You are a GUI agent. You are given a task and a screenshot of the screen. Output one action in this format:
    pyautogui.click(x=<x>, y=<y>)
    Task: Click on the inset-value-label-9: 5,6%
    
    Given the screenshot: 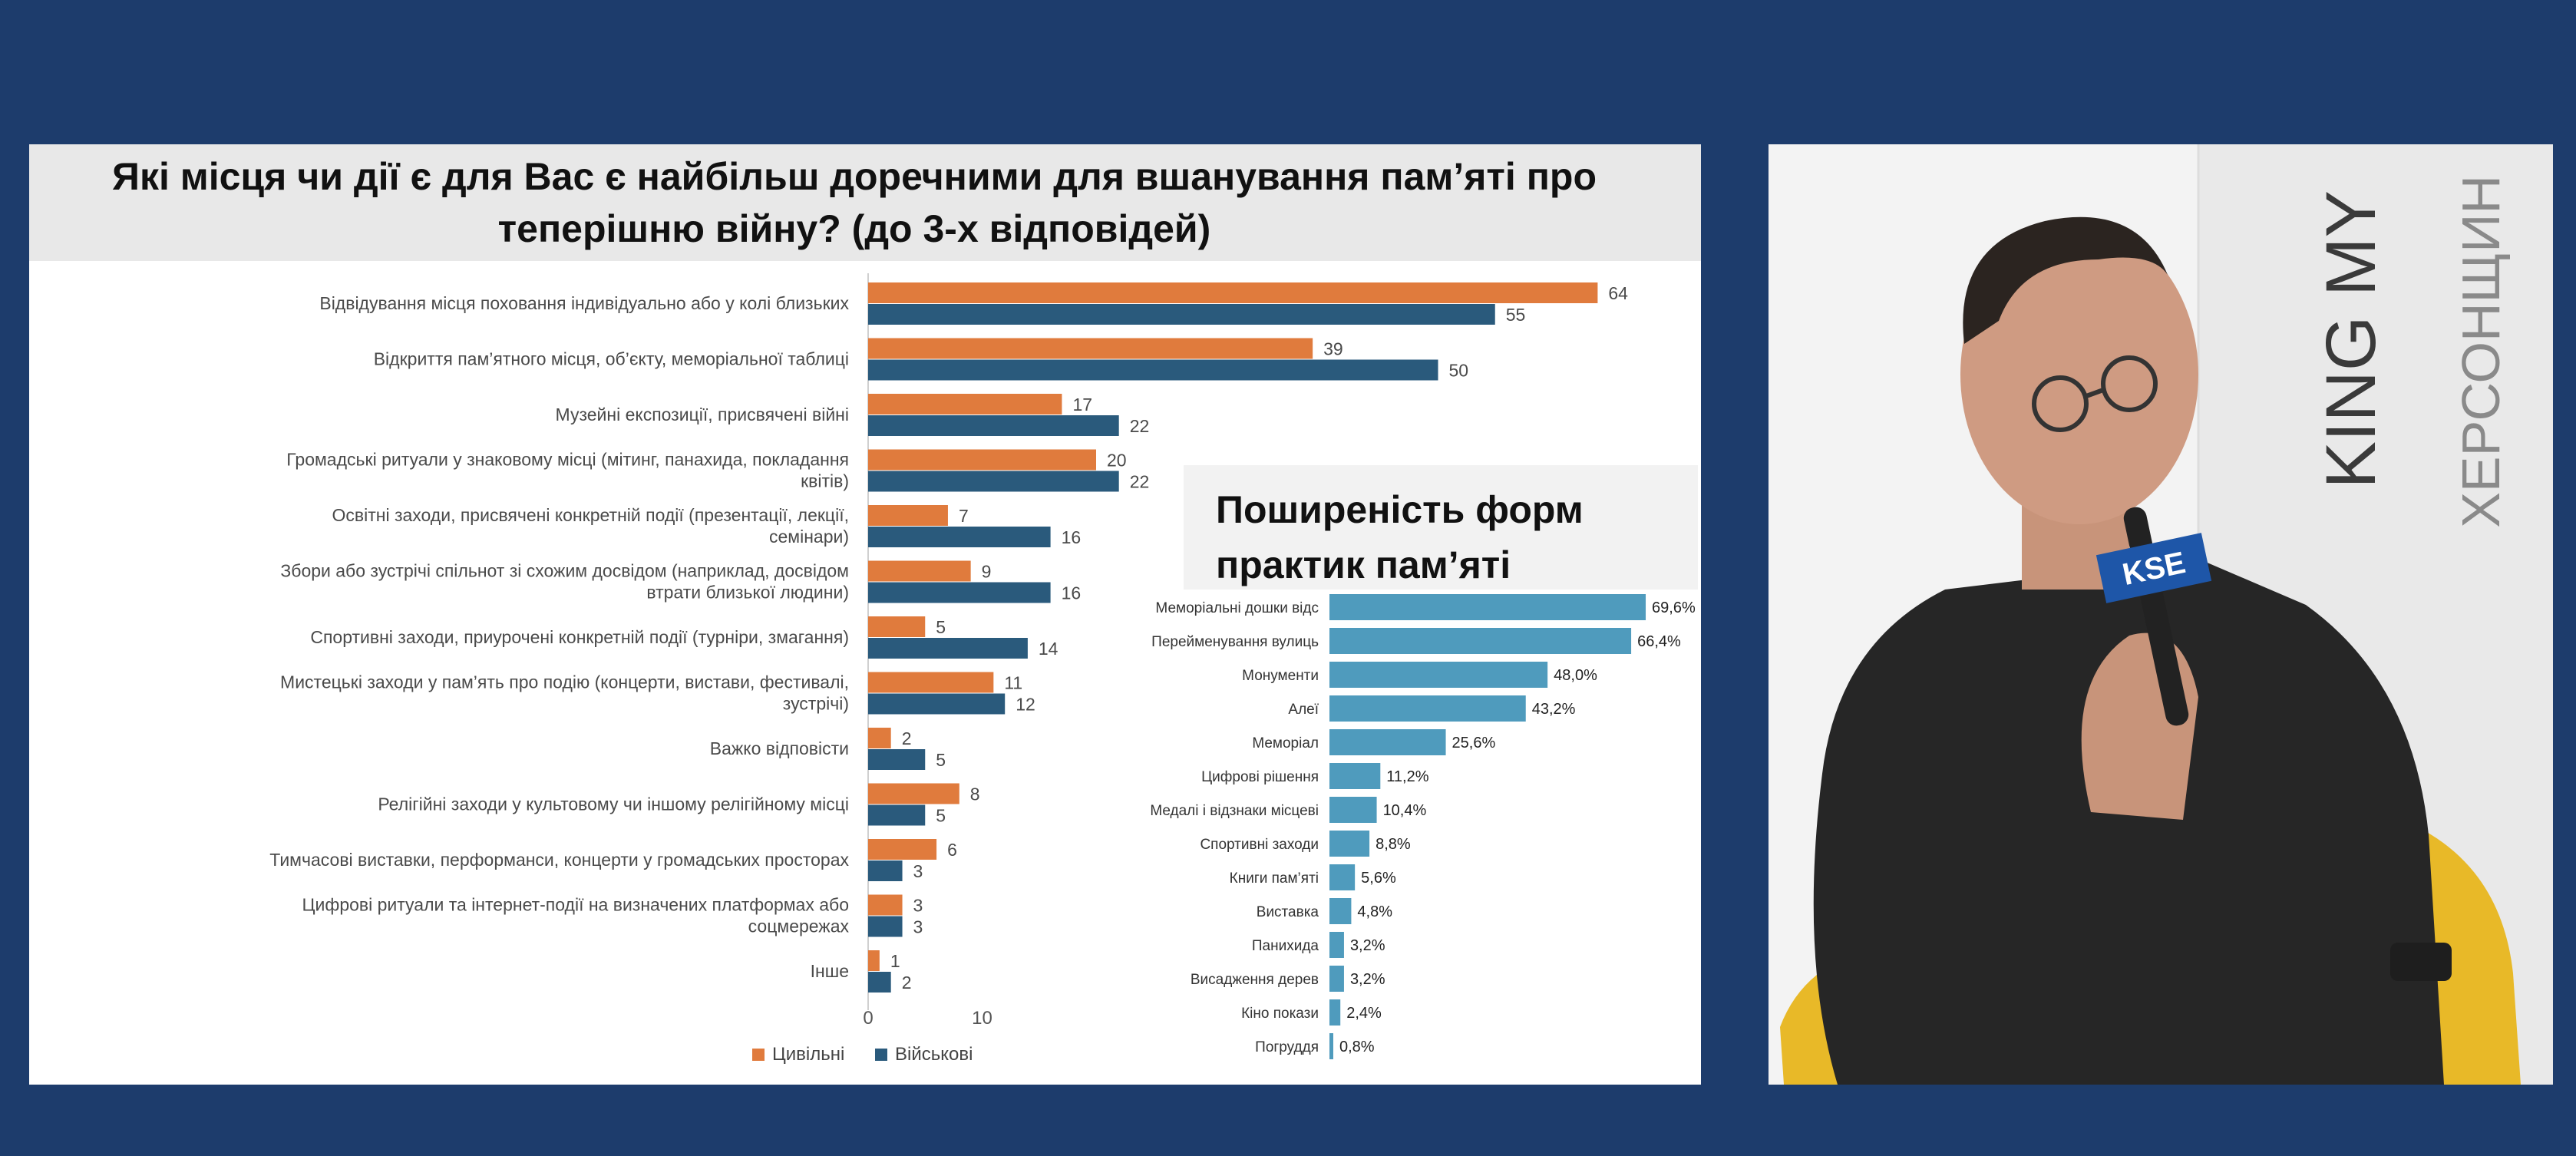 What is the action you would take?
    pyautogui.click(x=1378, y=879)
    